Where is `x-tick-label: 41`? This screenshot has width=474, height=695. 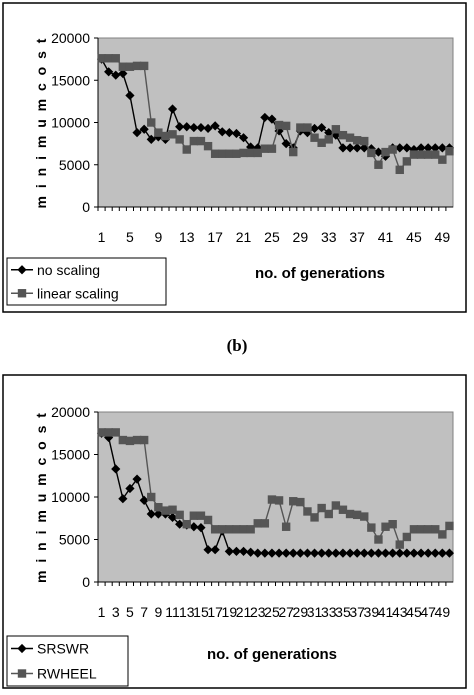
x-tick-label: 41 is located at coordinates (386, 237).